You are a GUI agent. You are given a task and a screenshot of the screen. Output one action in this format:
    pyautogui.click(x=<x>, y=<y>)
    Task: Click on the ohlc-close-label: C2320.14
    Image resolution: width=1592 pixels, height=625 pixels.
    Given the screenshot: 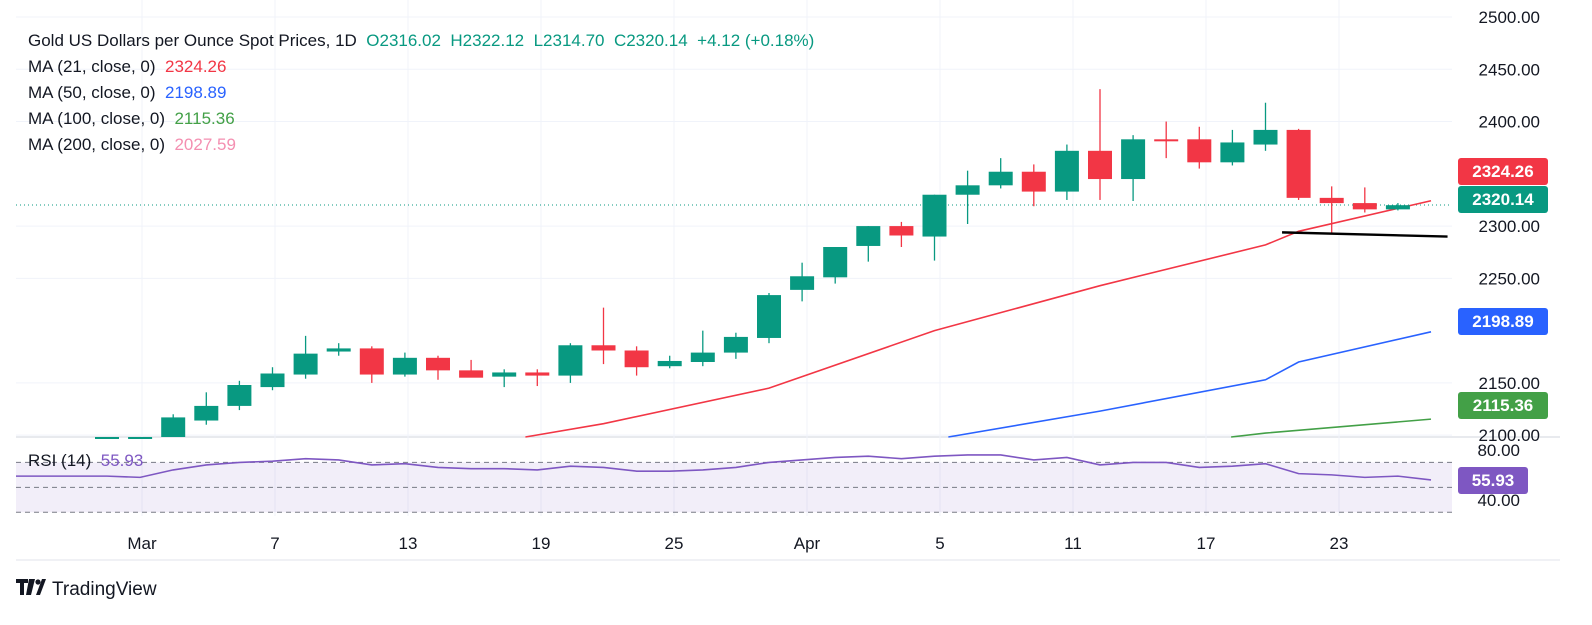 What is the action you would take?
    pyautogui.click(x=651, y=40)
    